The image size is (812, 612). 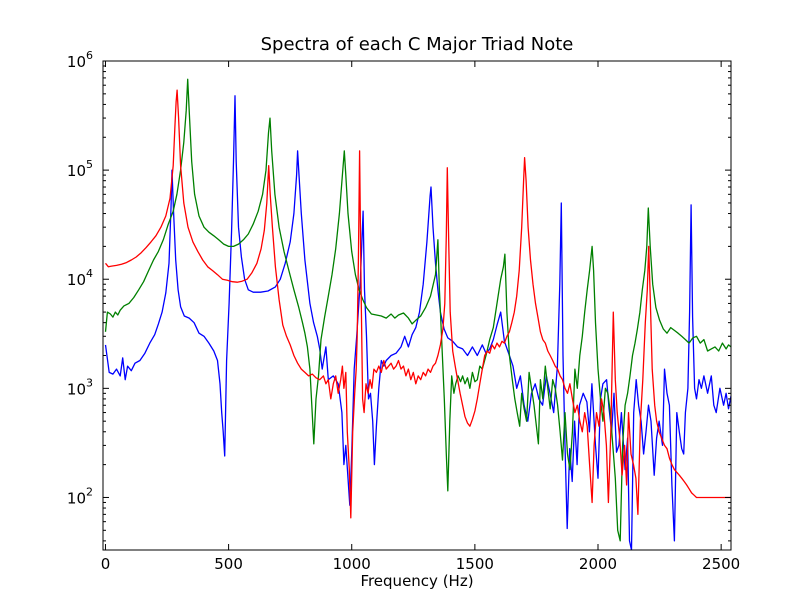 I want to click on chart-title: Spectra of each C Major Triad Note, so click(x=417, y=44).